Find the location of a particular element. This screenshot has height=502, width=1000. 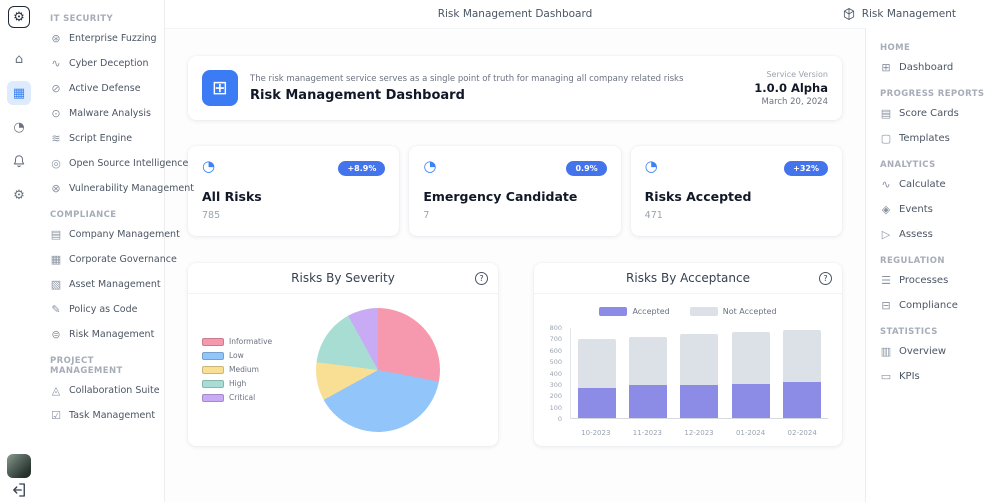

vulnerability-icon: ⊗ is located at coordinates (56, 188).